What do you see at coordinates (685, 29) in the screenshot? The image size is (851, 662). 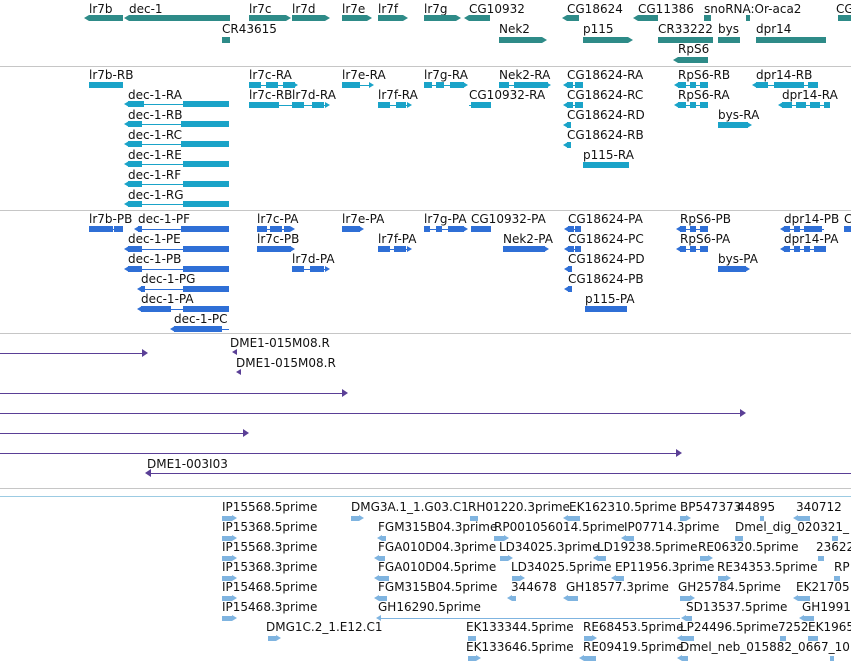 I see `feature-label: CR33222` at bounding box center [685, 29].